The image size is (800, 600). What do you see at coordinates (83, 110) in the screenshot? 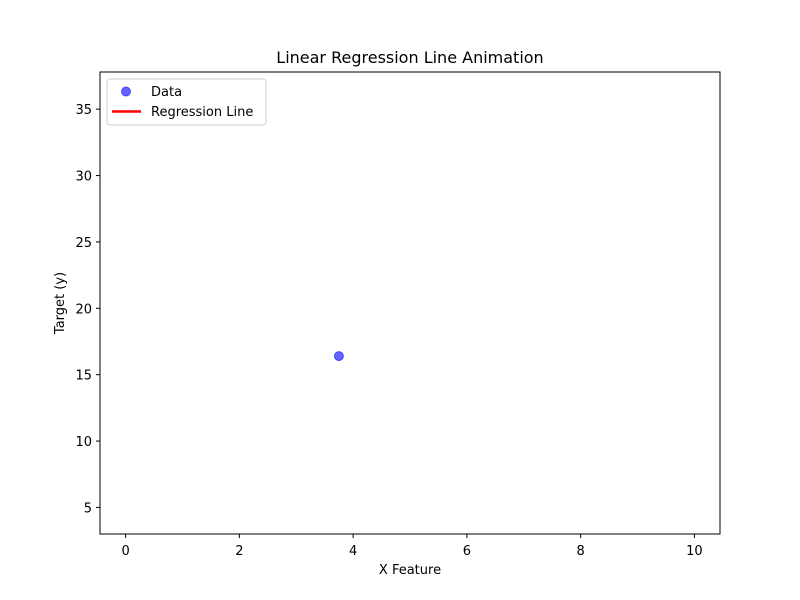
I see `y-tick-label: 35` at bounding box center [83, 110].